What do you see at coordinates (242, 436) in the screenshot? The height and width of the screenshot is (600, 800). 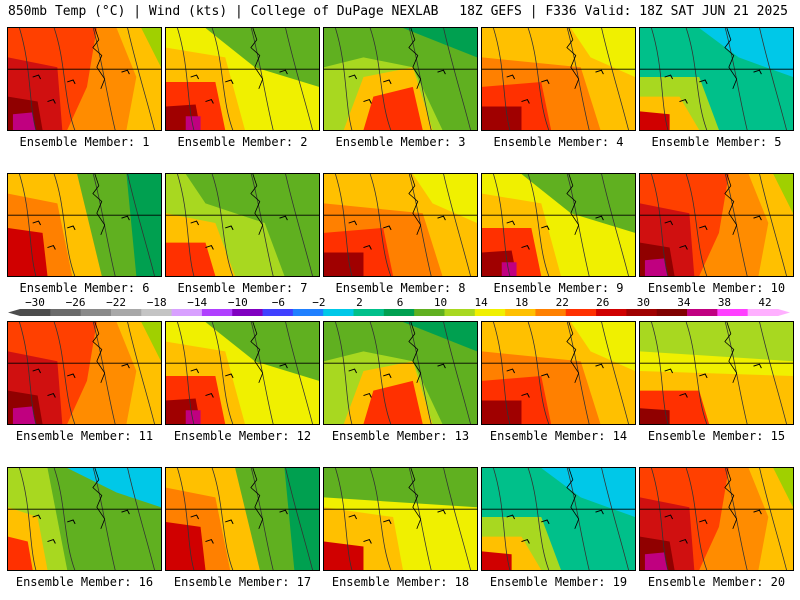 I see `ensemble-member-caption: Ensemble Member: 12` at bounding box center [242, 436].